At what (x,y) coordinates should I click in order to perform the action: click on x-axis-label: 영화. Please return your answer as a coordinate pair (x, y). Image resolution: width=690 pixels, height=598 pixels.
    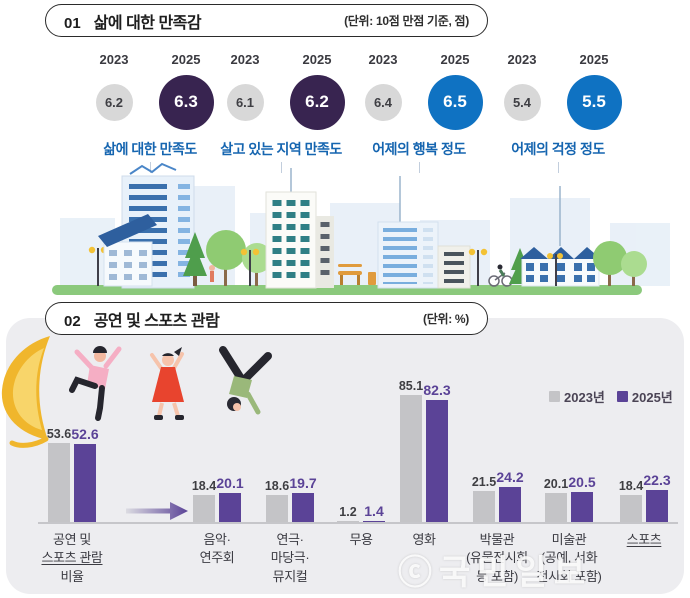
    Looking at the image, I should click on (424, 540).